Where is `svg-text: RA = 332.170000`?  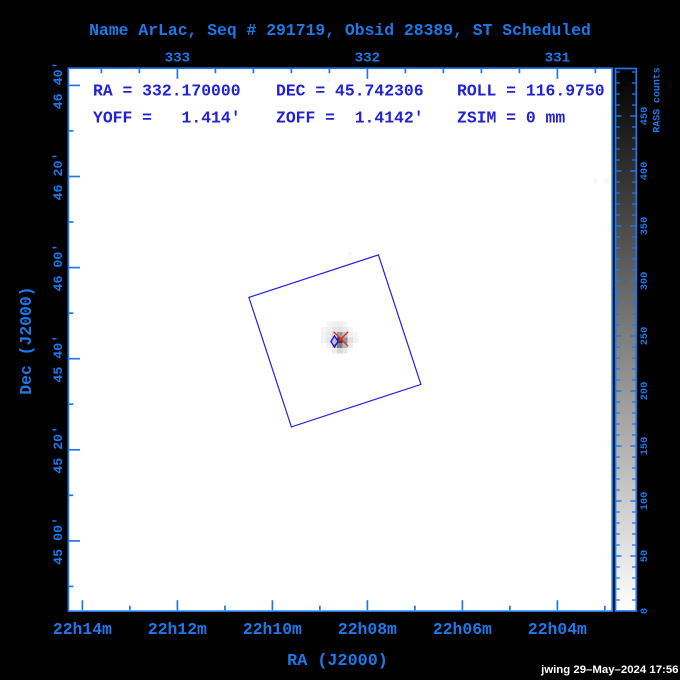 svg-text: RA = 332.170000 is located at coordinates (167, 90).